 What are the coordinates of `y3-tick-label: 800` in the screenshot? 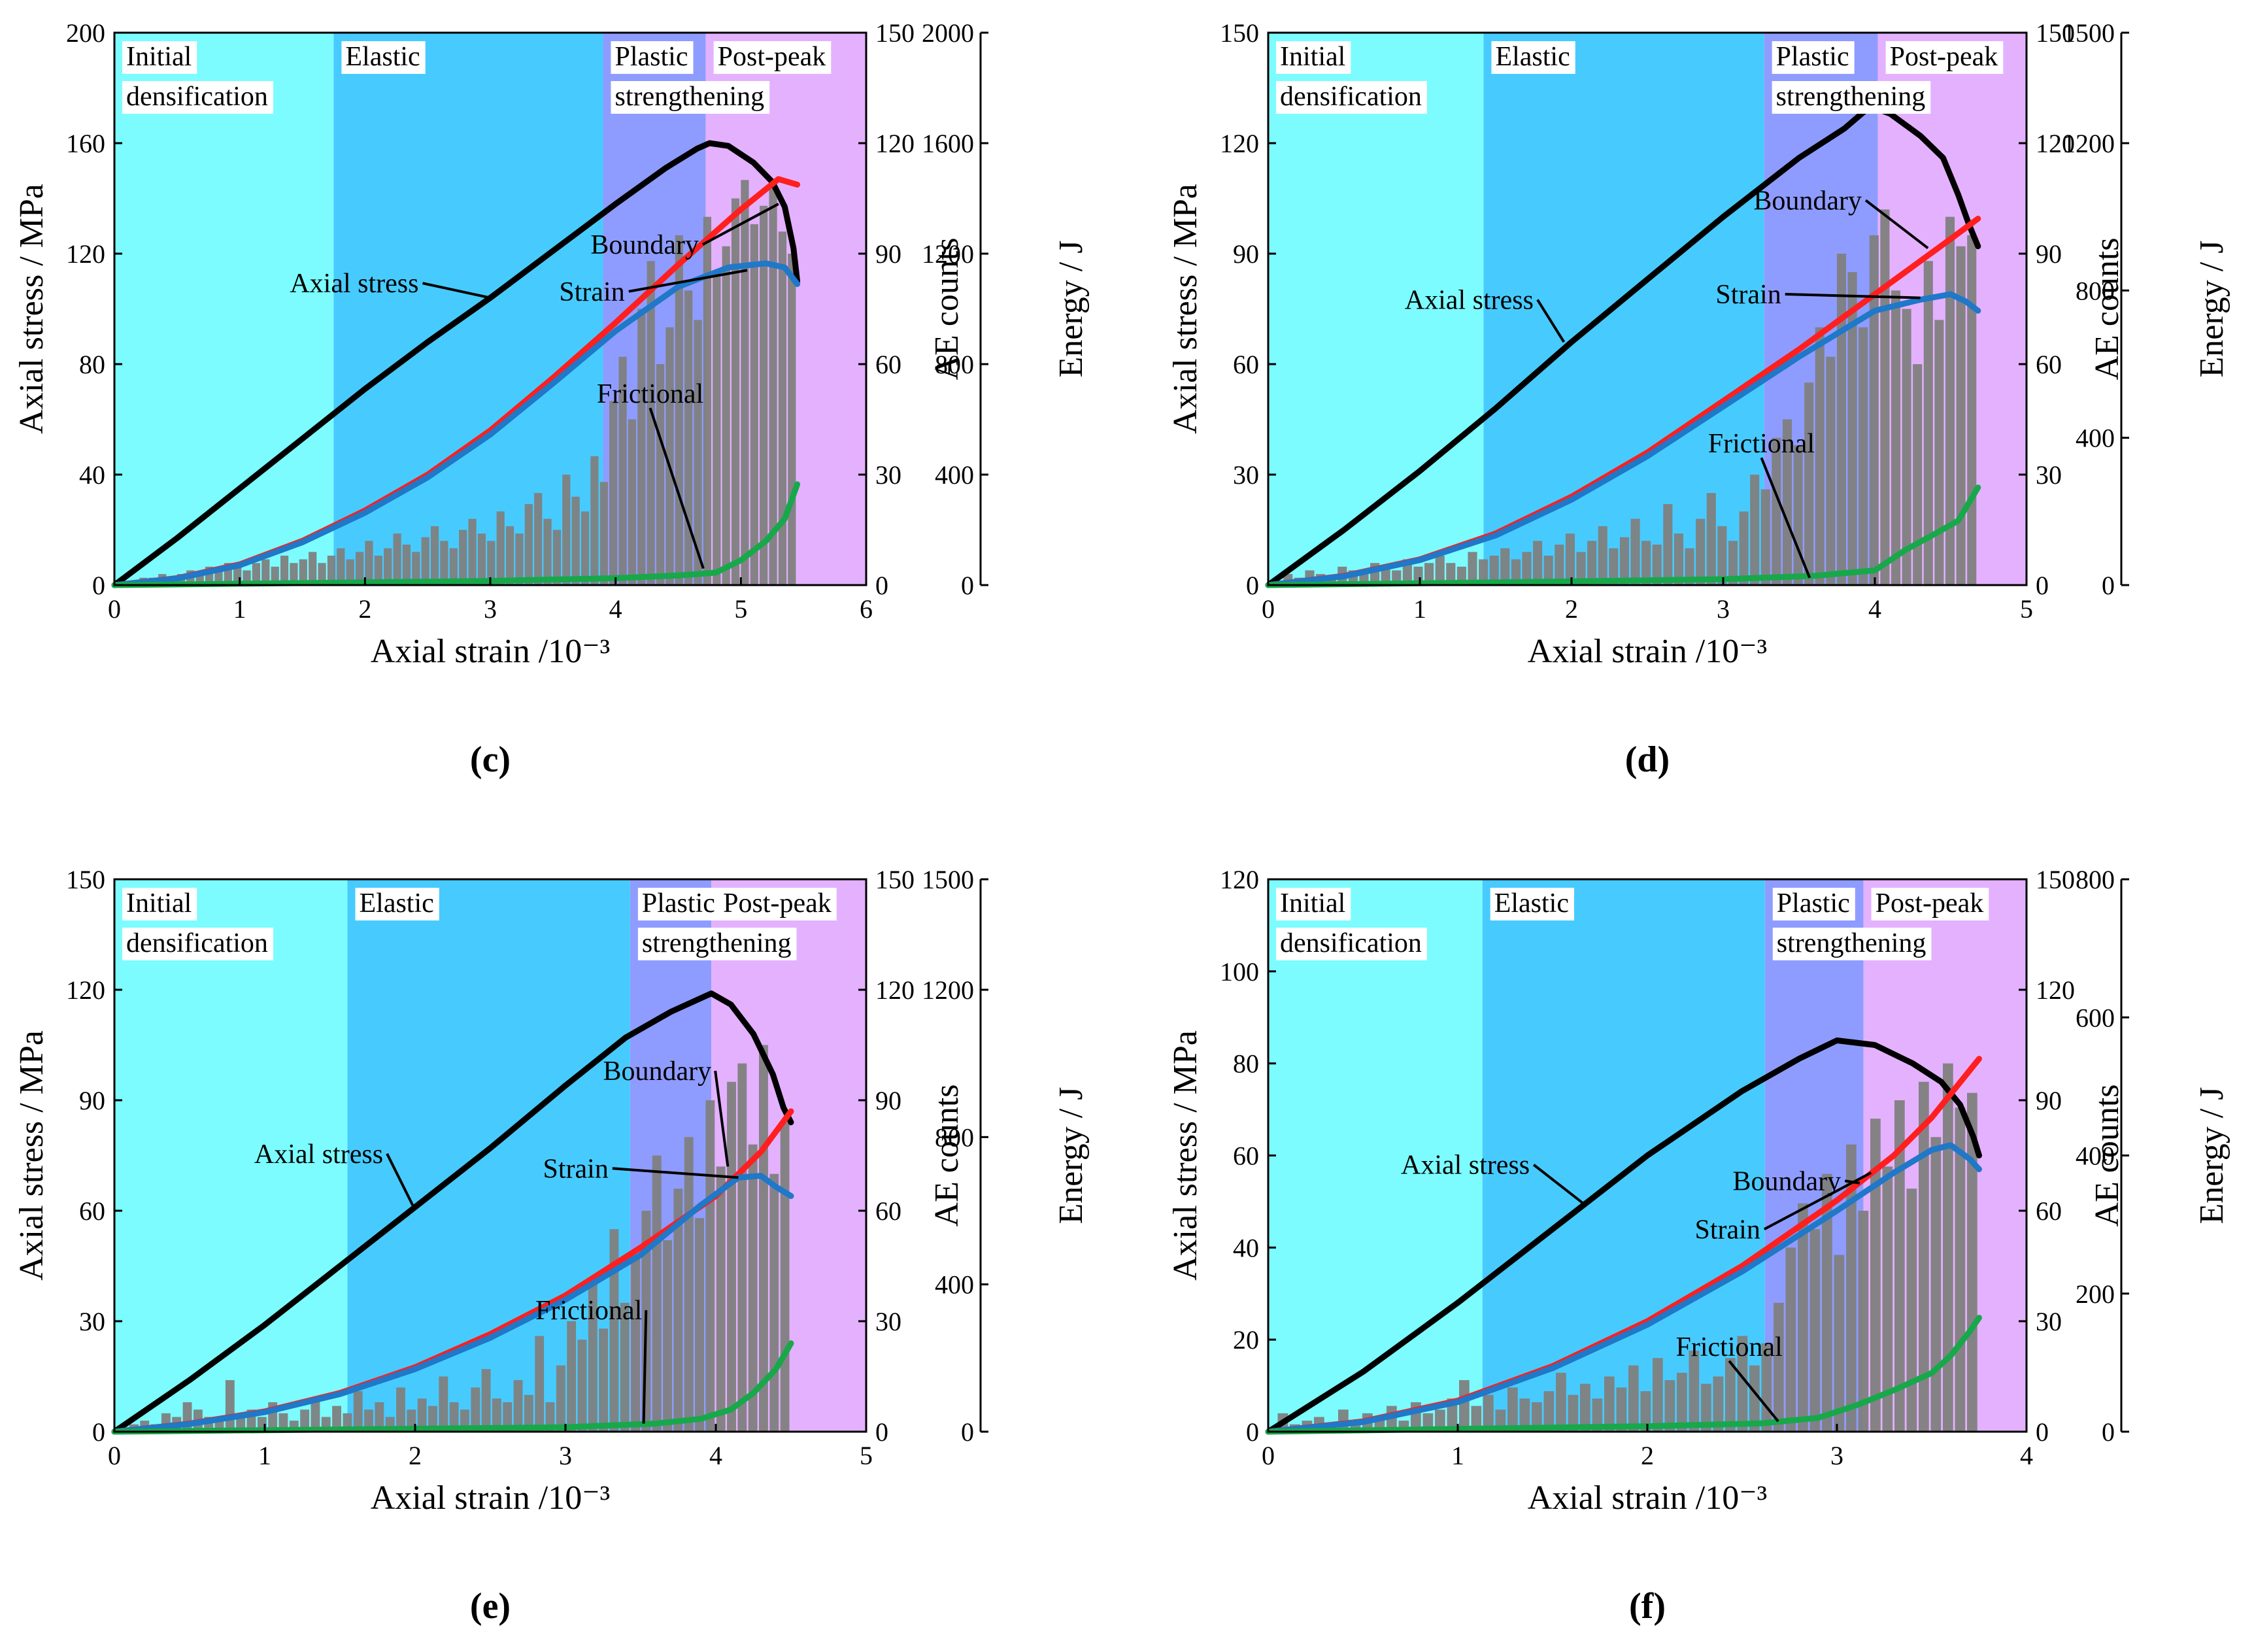 It's located at (2095, 290).